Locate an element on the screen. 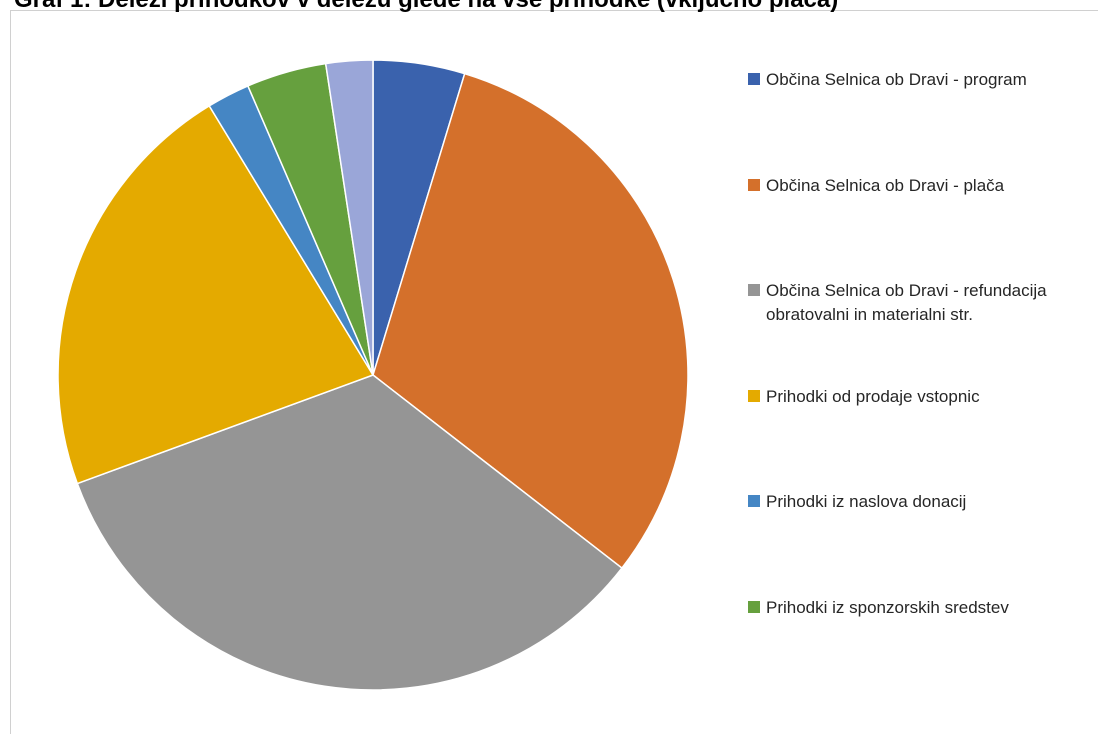 This screenshot has width=1098, height=734. legend-item: Prihodki iz sponzorskih sredstev is located at coordinates (918, 608).